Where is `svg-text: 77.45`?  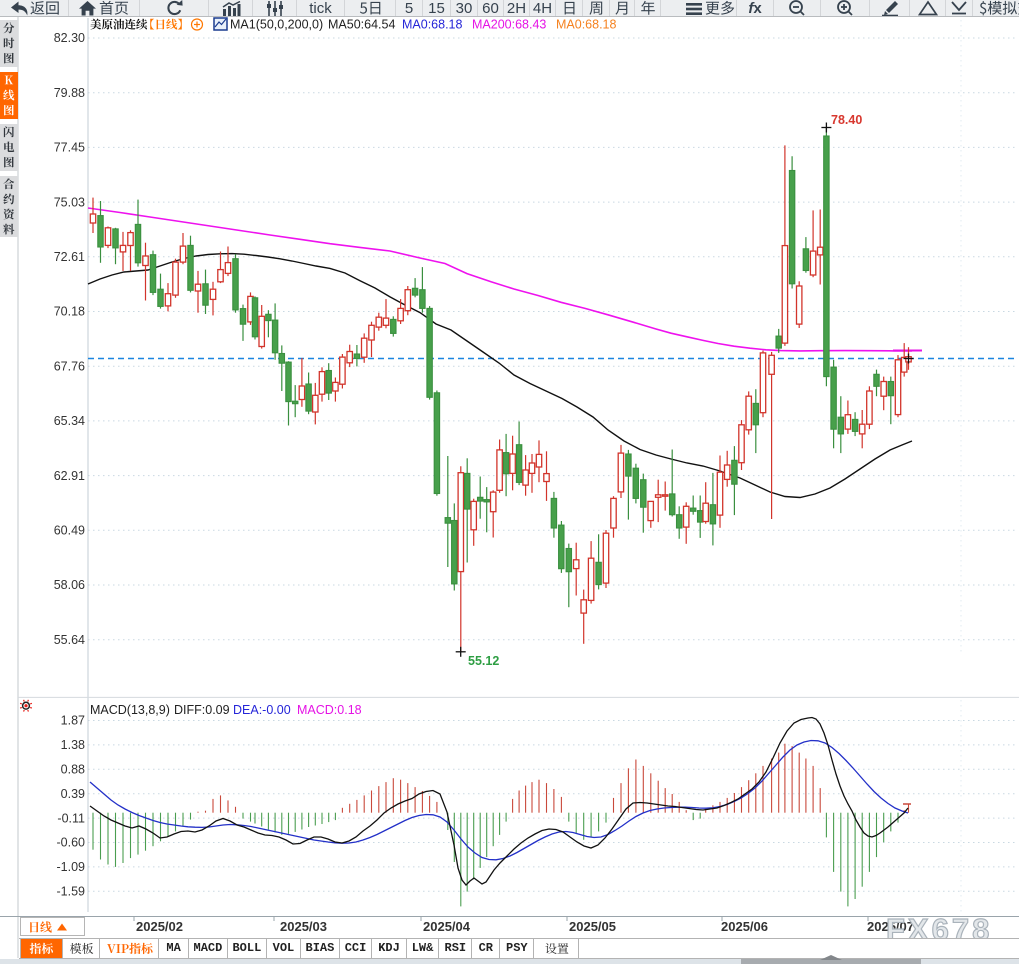 svg-text: 77.45 is located at coordinates (69, 148).